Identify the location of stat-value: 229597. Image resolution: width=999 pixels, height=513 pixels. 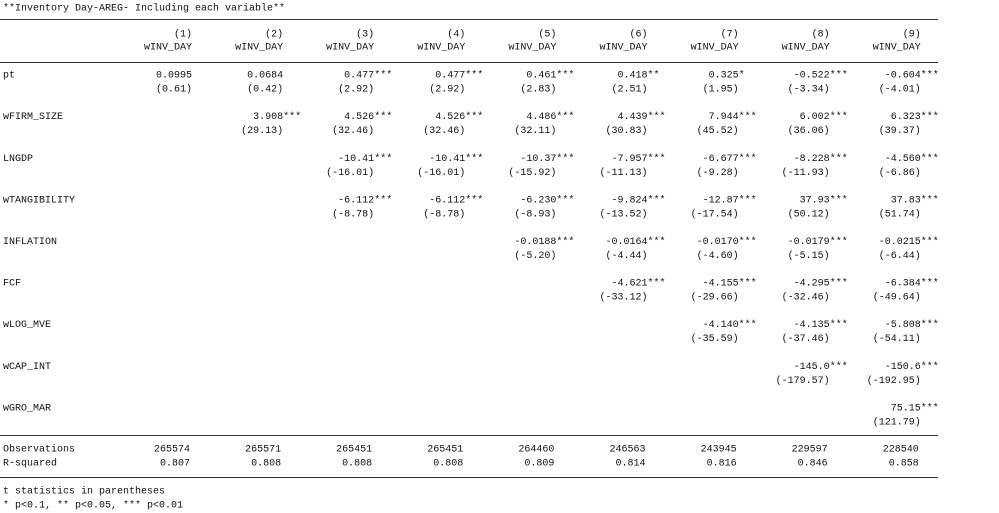
(810, 450).